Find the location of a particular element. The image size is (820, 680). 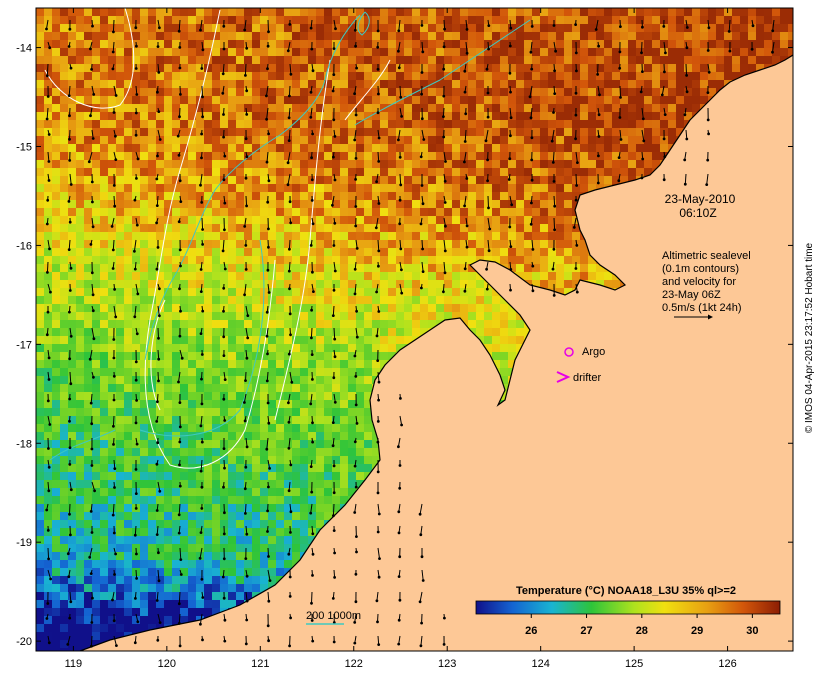

colorbar-ticks: 26 27 28 29 30 is located at coordinates (641, 625).